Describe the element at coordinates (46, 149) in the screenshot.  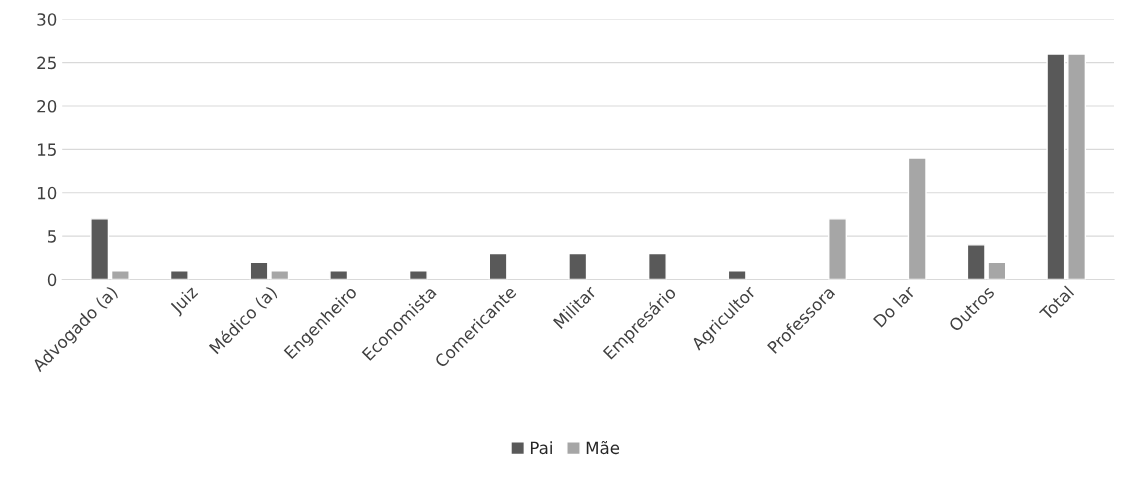
I see `y-tick-label: 15` at that location.